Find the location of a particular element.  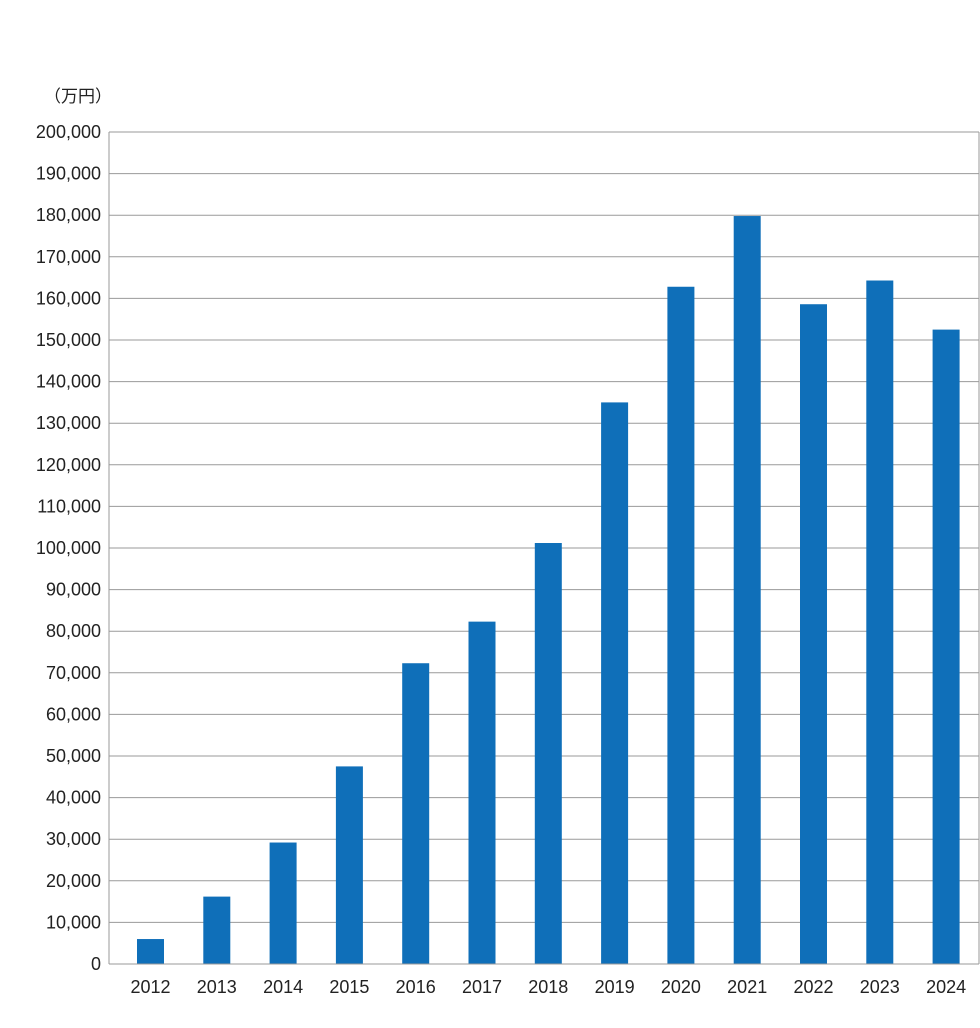

y-tick-label: 70,000 is located at coordinates (73, 673).